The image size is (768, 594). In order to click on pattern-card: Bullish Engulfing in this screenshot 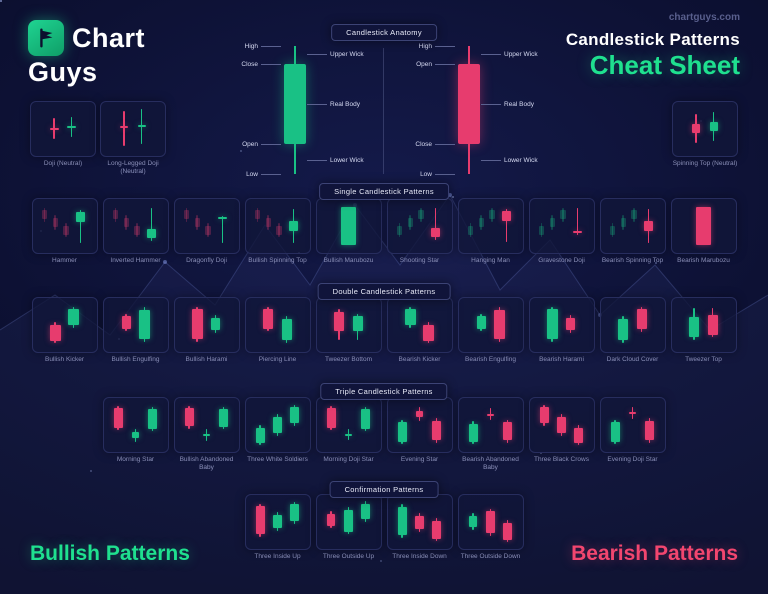, I will do `click(135, 330)`.